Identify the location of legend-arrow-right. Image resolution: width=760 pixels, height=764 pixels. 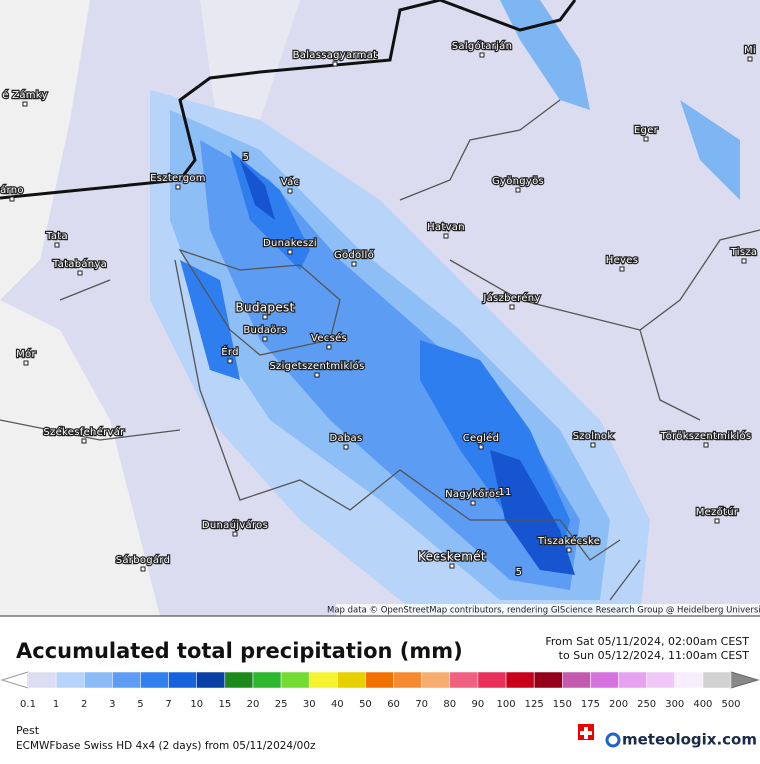
(745, 680).